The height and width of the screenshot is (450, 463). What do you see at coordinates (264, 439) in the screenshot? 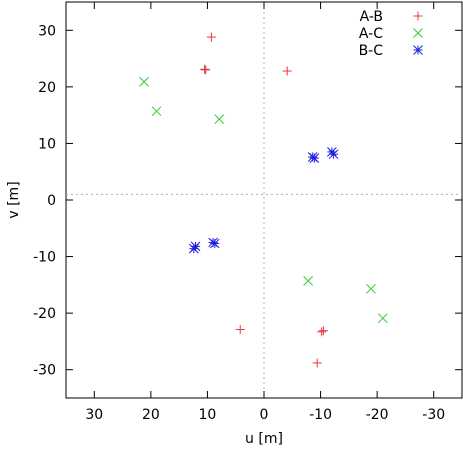
I see `x-axis-label: u [m]` at bounding box center [264, 439].